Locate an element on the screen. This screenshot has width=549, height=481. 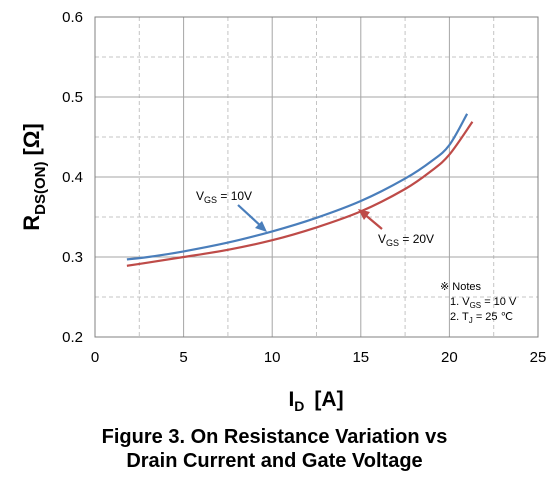
svg-text: 2. TJ = 25 ℃ is located at coordinates (481, 318).